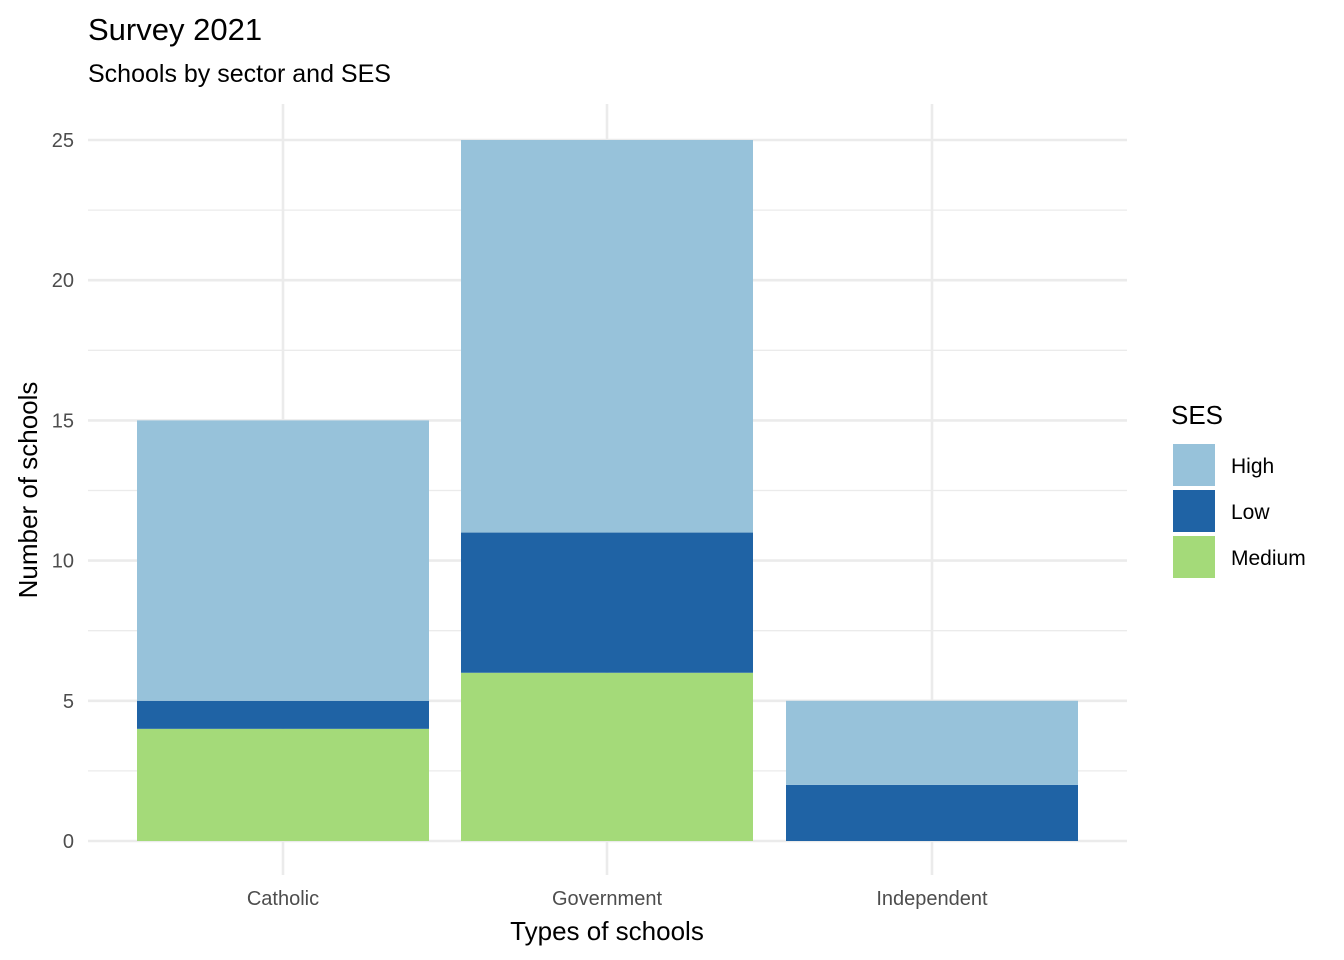 The height and width of the screenshot is (960, 1344). What do you see at coordinates (1194, 465) in the screenshot?
I see `legend-key-high` at bounding box center [1194, 465].